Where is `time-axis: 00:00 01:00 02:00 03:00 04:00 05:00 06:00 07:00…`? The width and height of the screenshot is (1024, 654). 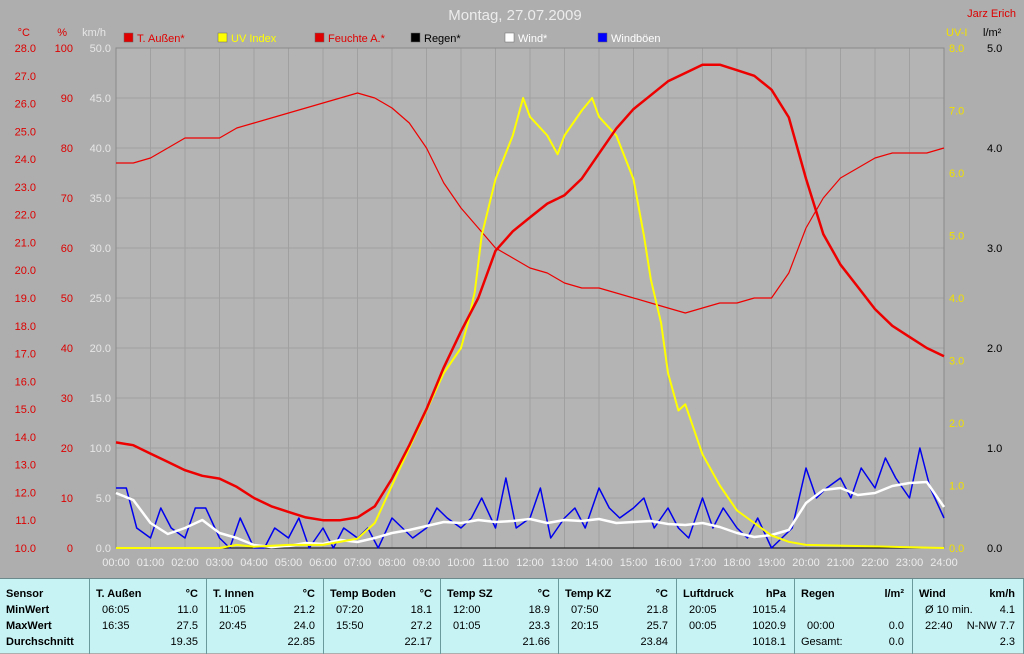
time-axis: 00:00 01:00 02:00 03:00 04:00 05:00 06:00 07:00… is located at coordinates (530, 563).